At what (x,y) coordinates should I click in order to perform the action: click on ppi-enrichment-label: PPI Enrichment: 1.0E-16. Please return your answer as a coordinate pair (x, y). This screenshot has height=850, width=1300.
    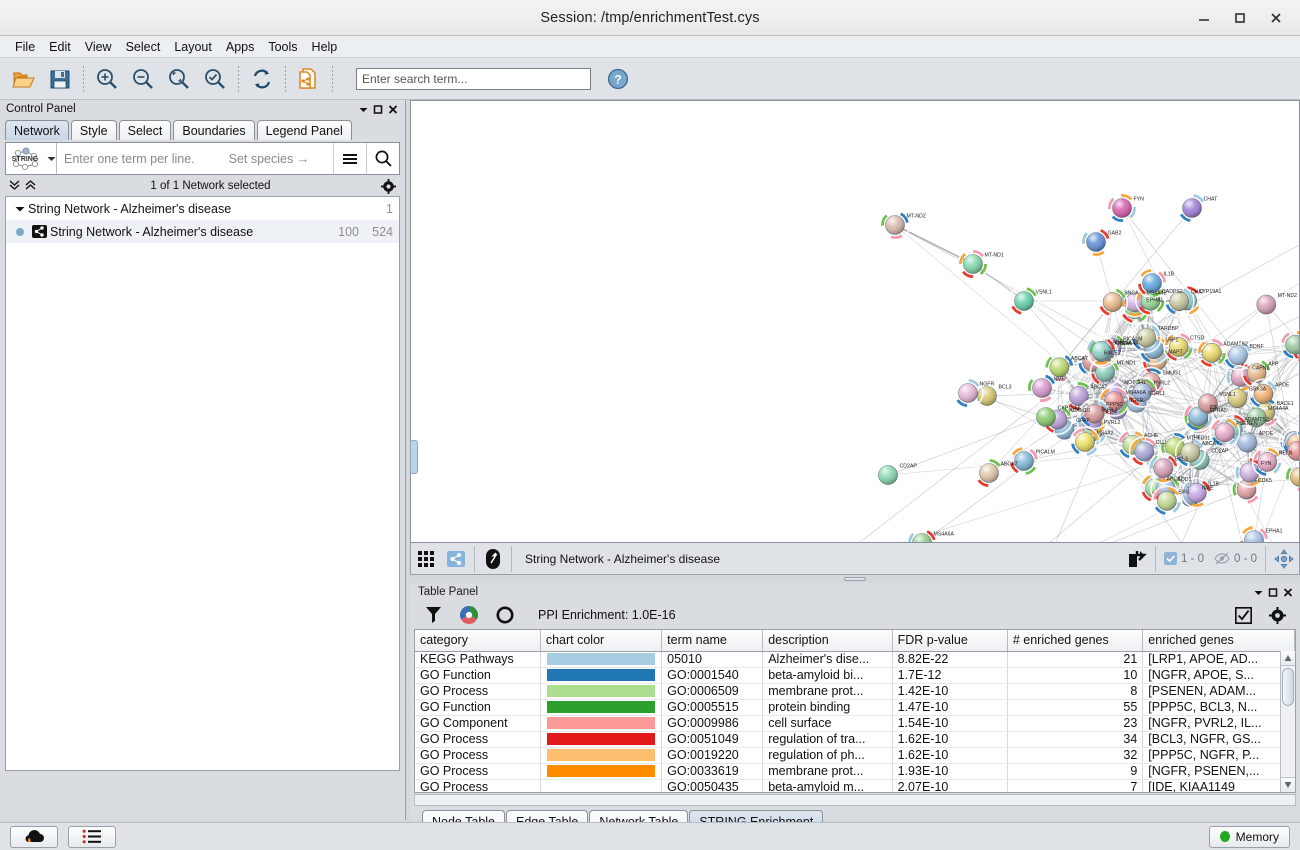
    Looking at the image, I should click on (607, 615).